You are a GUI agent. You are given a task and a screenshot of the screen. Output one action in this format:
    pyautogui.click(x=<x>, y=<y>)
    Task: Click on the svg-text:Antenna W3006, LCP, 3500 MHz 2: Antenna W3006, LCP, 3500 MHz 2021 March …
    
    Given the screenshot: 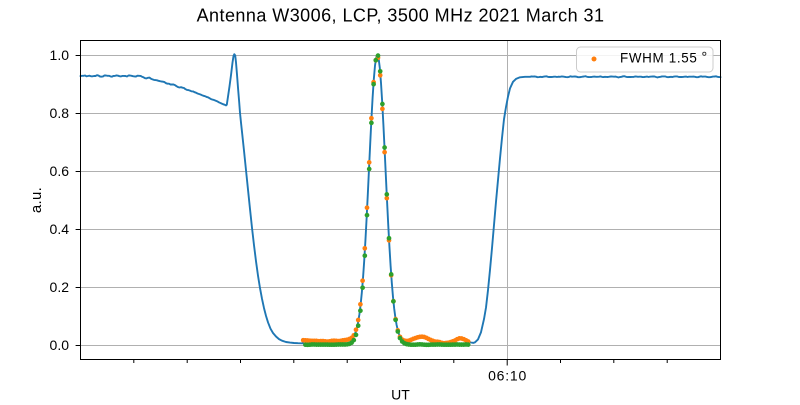 What is the action you would take?
    pyautogui.click(x=401, y=15)
    